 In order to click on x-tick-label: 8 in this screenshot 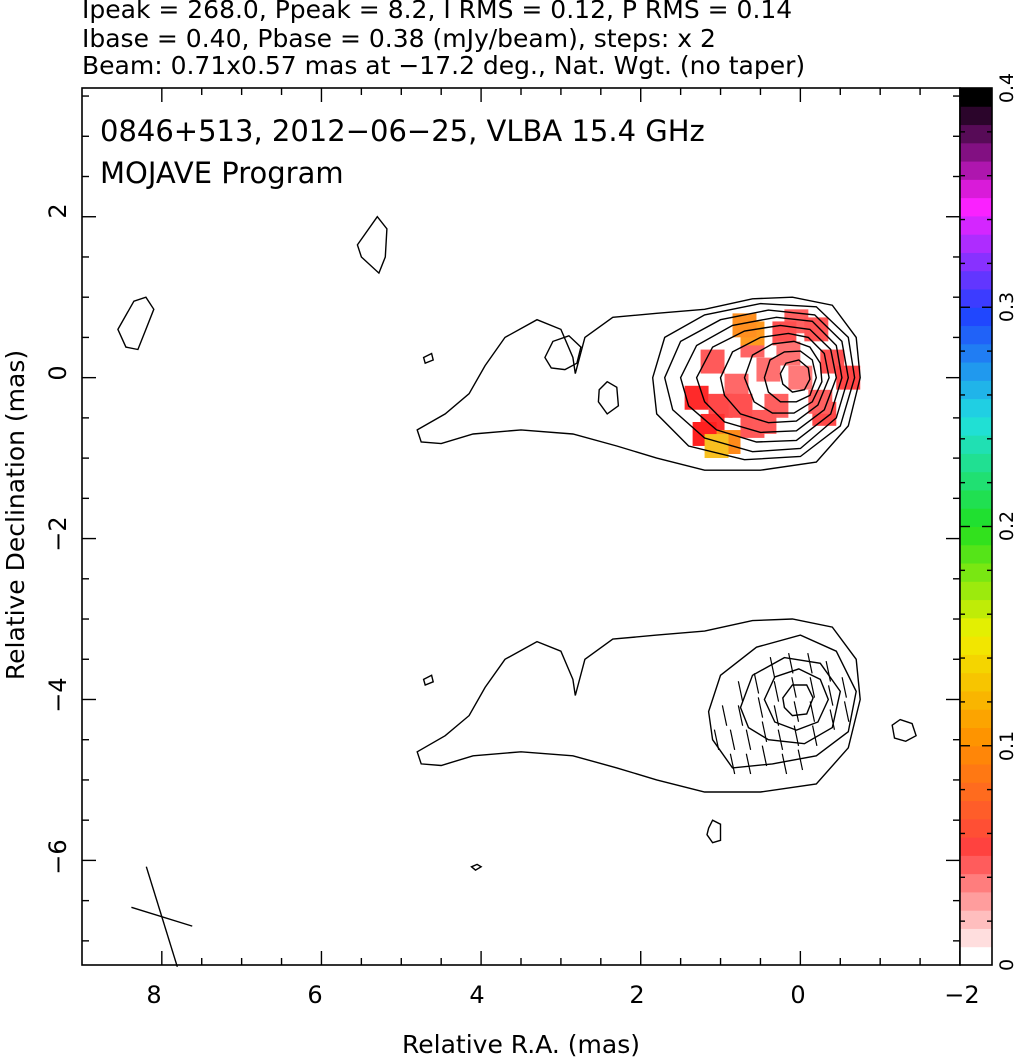, I will do `click(153, 995)`.